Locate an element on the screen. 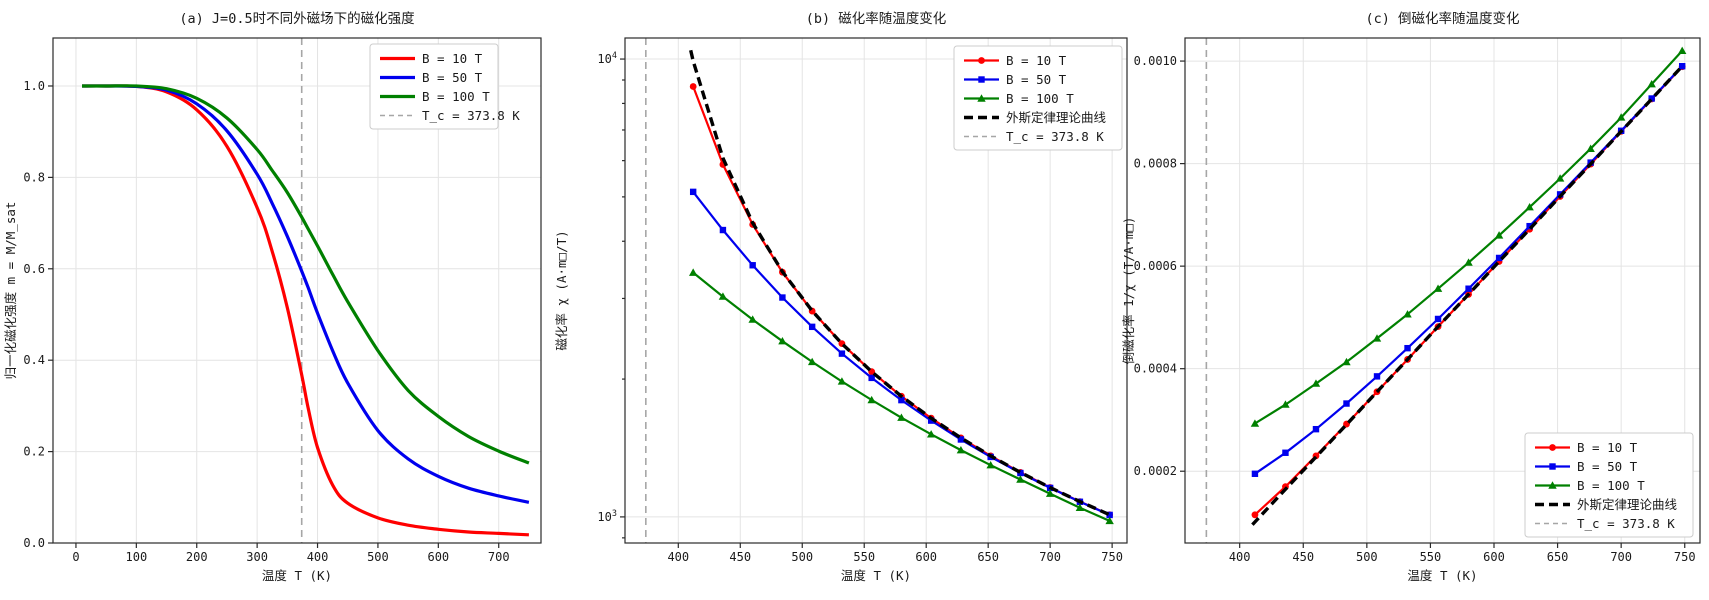  x-tick-label: 400 is located at coordinates (318, 557).